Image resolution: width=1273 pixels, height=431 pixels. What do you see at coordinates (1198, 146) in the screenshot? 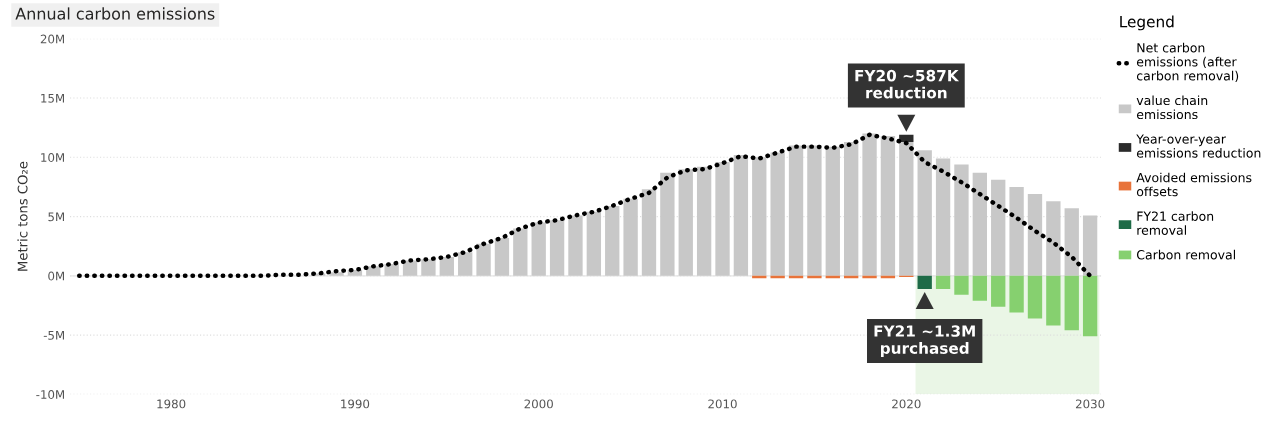
I see `legend-label: Year-over-year emissions reduction` at bounding box center [1198, 146].